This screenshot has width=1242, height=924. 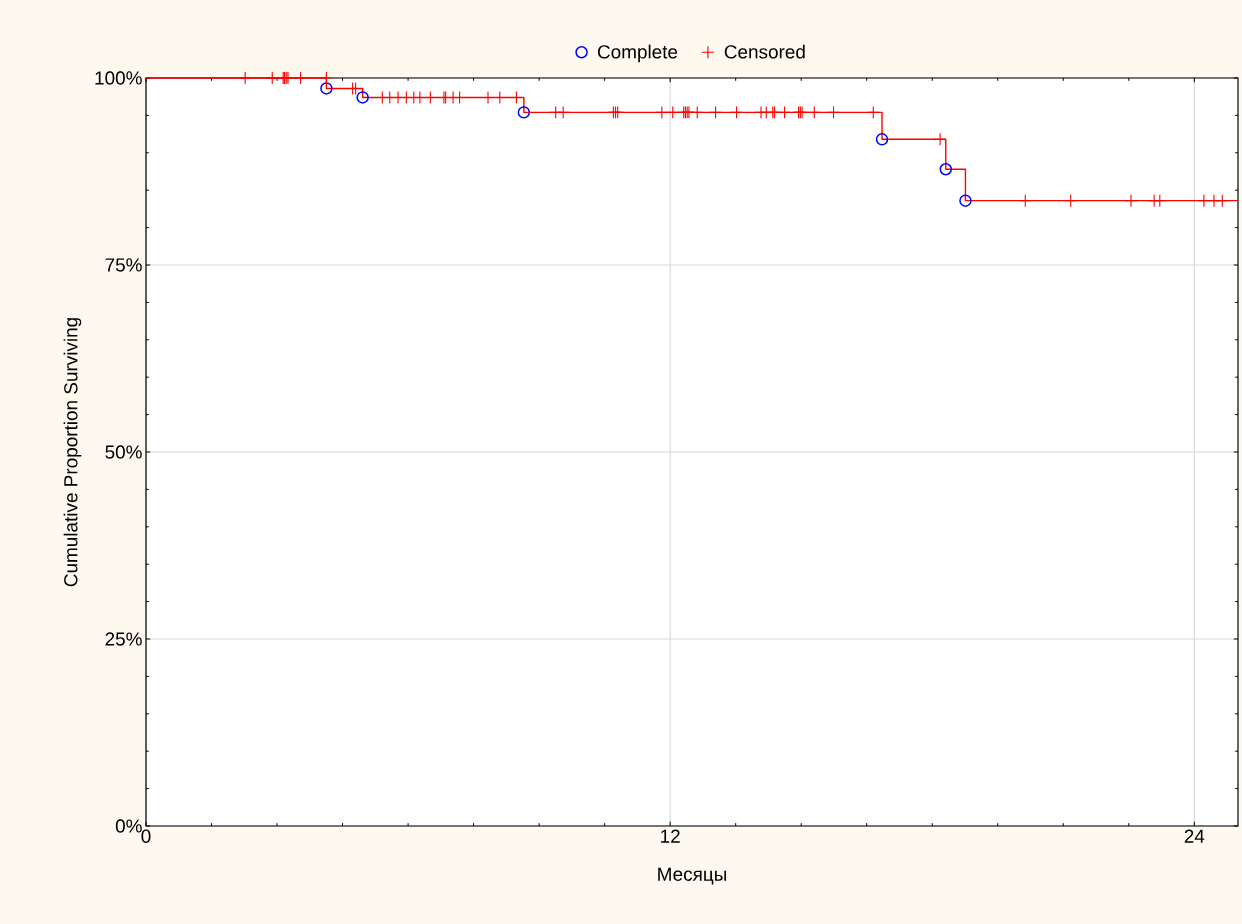 I want to click on y-axis-title: Cumulative Proportion Surviving, so click(x=72, y=452).